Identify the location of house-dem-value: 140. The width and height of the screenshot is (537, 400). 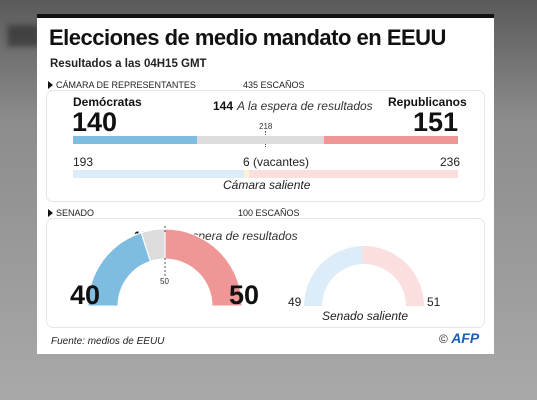
(95, 122).